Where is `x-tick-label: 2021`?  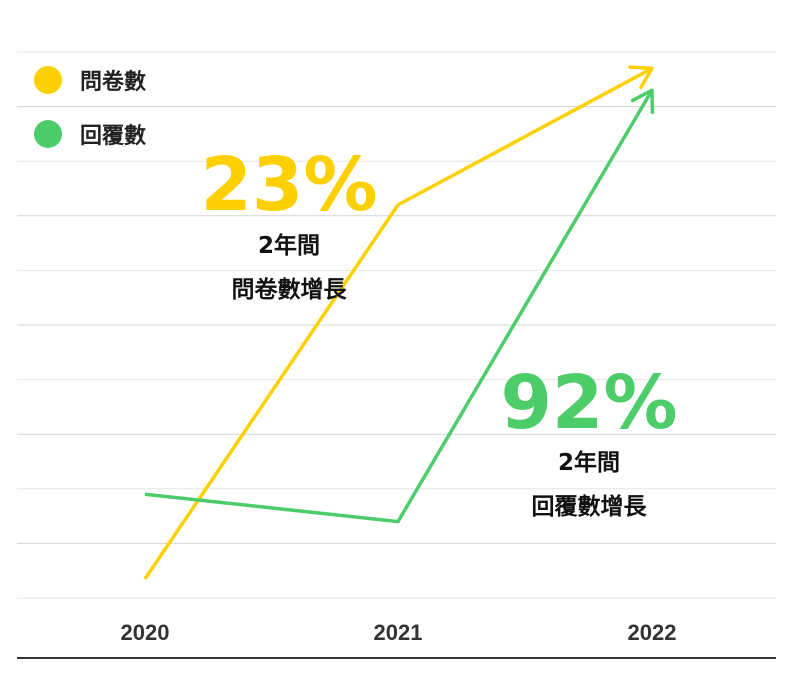 x-tick-label: 2021 is located at coordinates (398, 632).